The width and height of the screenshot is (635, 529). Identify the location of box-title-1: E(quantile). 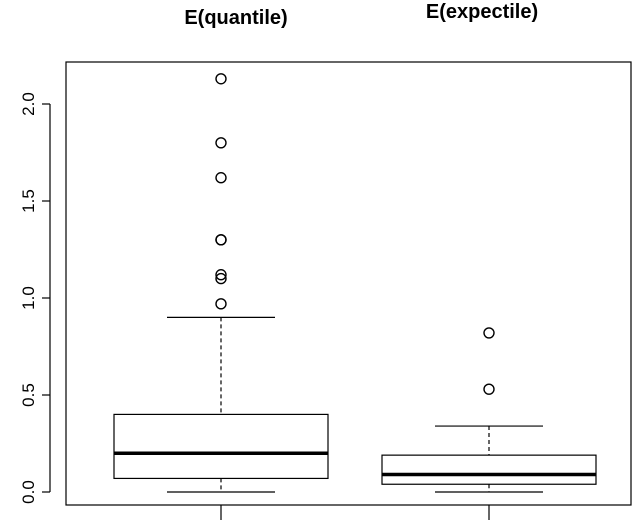
(235, 18).